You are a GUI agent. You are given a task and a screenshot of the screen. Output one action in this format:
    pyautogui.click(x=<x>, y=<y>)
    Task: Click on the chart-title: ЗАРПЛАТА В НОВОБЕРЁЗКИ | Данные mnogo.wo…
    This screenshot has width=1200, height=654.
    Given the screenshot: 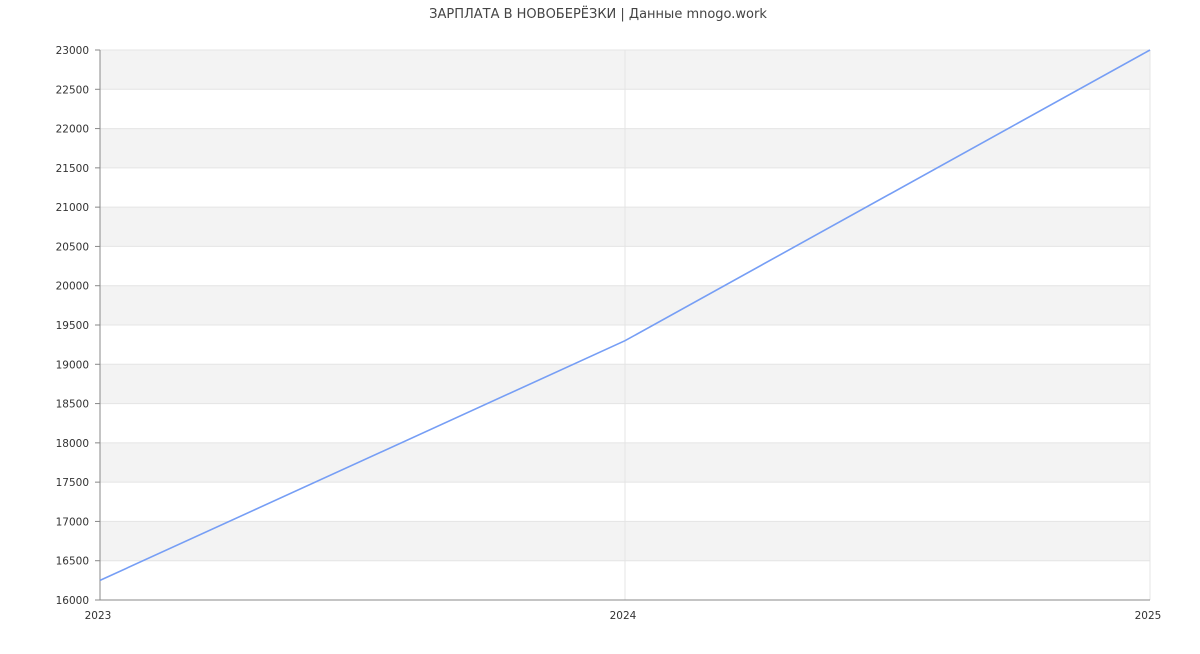 What is the action you would take?
    pyautogui.click(x=598, y=14)
    